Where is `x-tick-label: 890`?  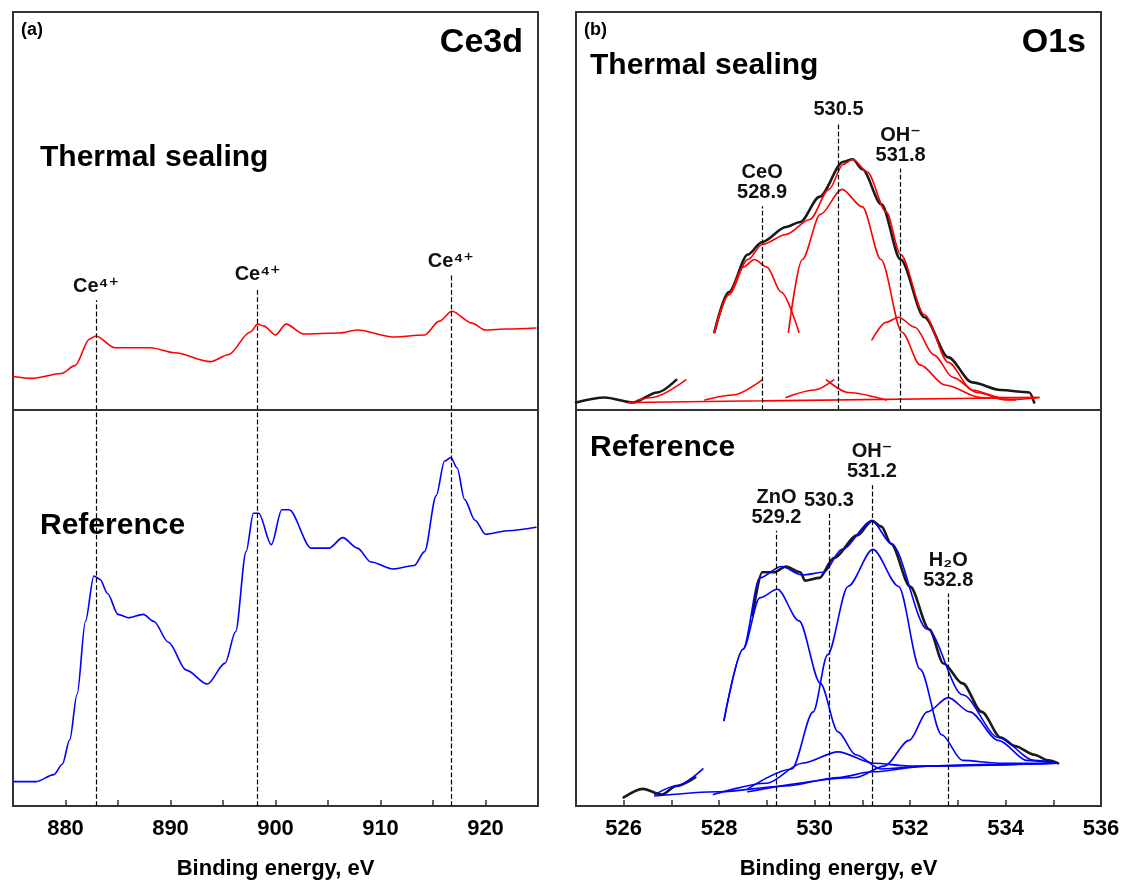
x-tick-label: 890 is located at coordinates (170, 827).